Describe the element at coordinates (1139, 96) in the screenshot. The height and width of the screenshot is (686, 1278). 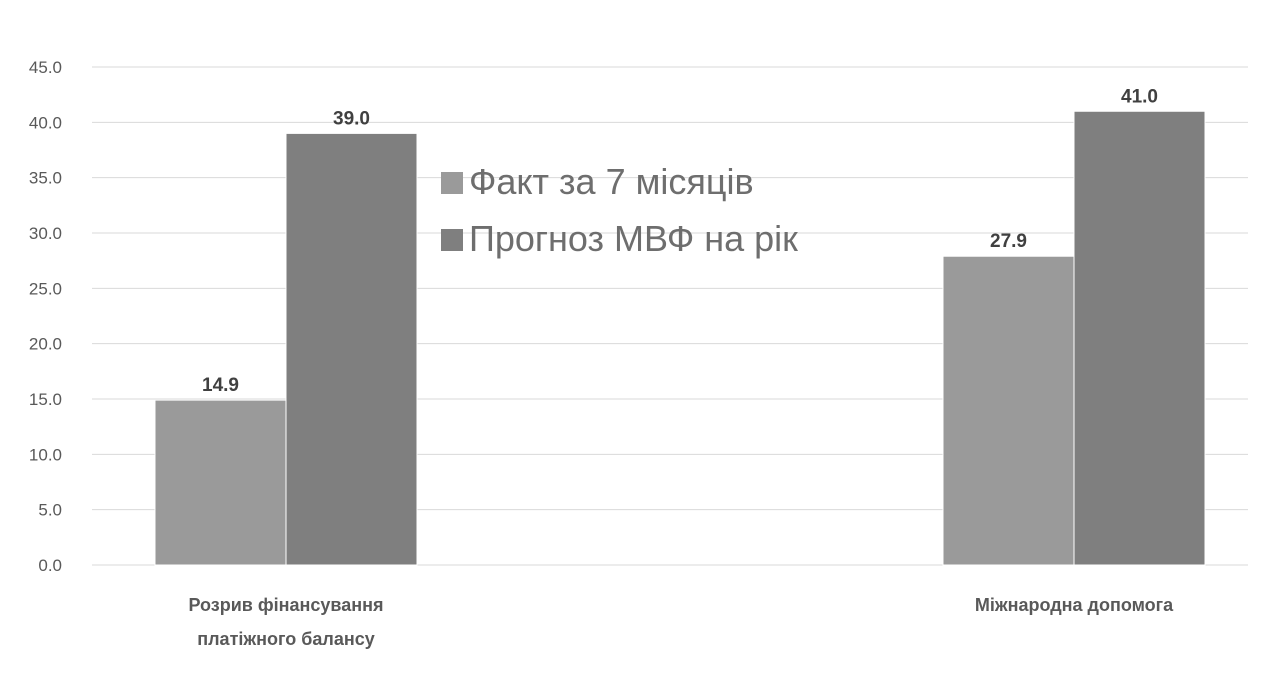
I see `data-label: 41.0` at that location.